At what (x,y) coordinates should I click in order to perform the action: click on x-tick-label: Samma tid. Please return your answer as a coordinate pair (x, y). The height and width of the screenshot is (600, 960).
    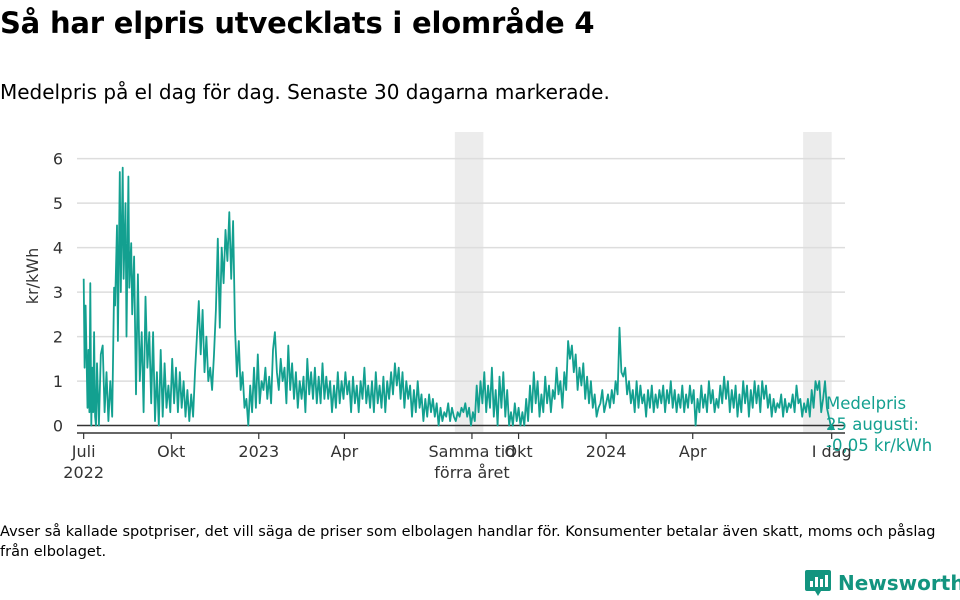
    Looking at the image, I should click on (471, 451).